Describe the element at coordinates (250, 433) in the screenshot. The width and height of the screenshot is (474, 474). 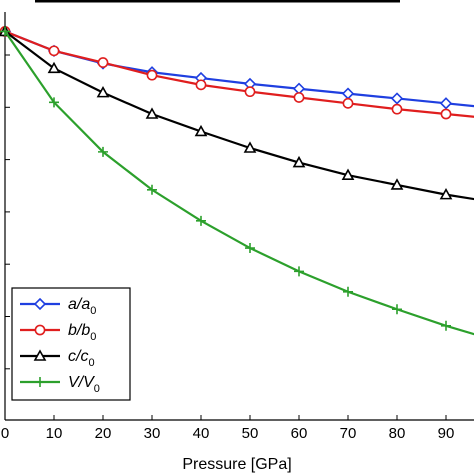
I see `x-tick-label: 50` at that location.